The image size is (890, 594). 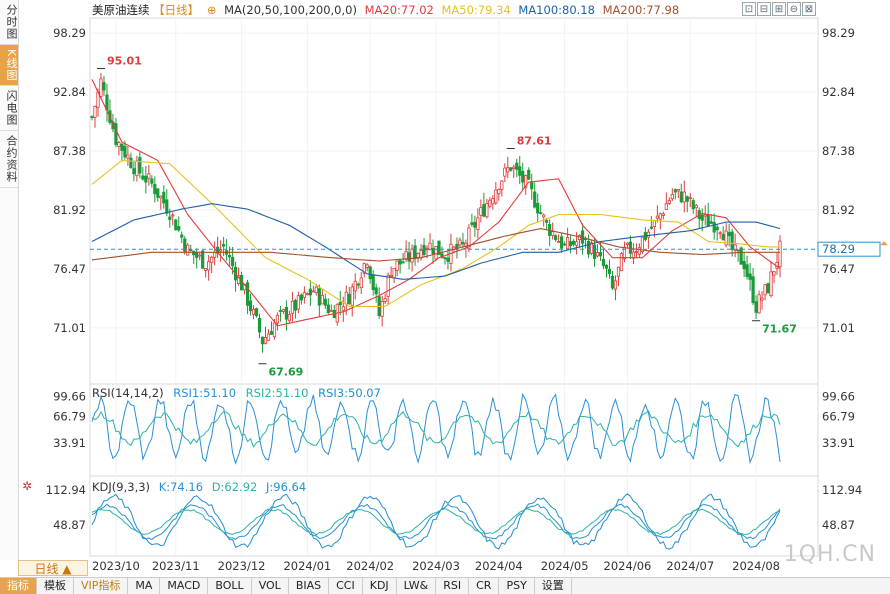 I want to click on tab-vip-indicator: VIP指标, so click(x=101, y=586).